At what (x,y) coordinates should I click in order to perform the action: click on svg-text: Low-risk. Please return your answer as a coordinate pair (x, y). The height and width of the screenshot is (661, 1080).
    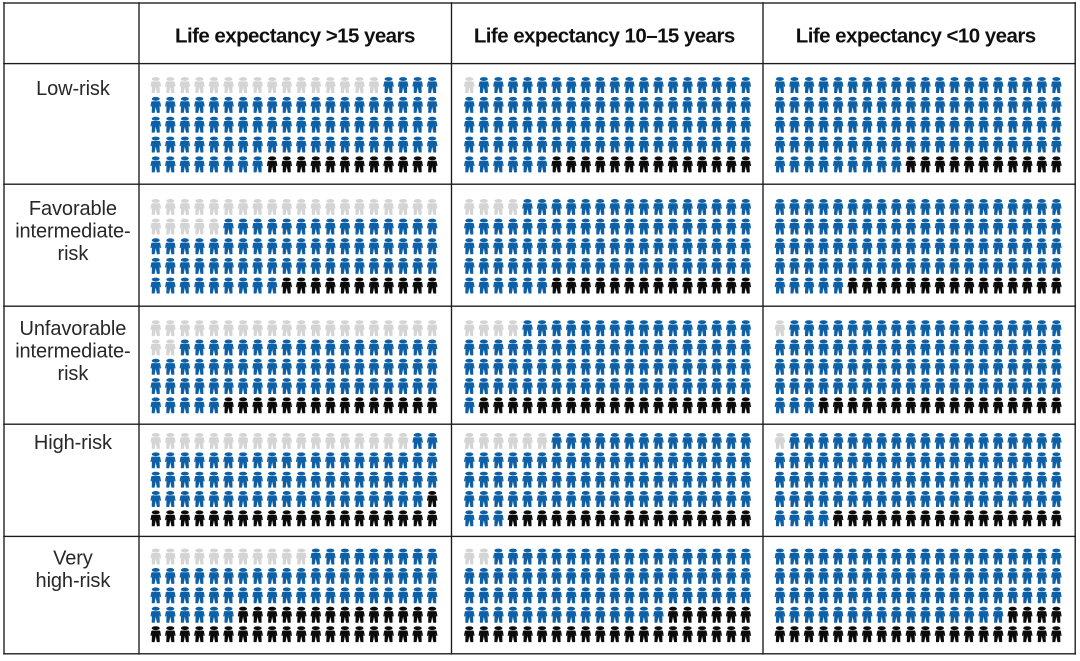
    Looking at the image, I should click on (73, 89).